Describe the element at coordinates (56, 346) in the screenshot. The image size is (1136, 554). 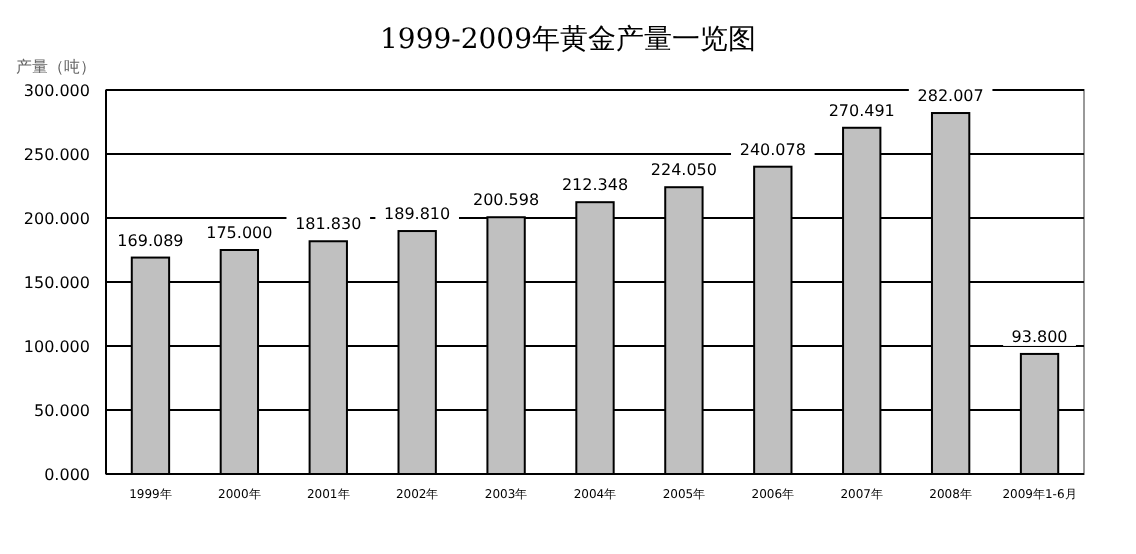
I see `y-tick-label: 100.000` at that location.